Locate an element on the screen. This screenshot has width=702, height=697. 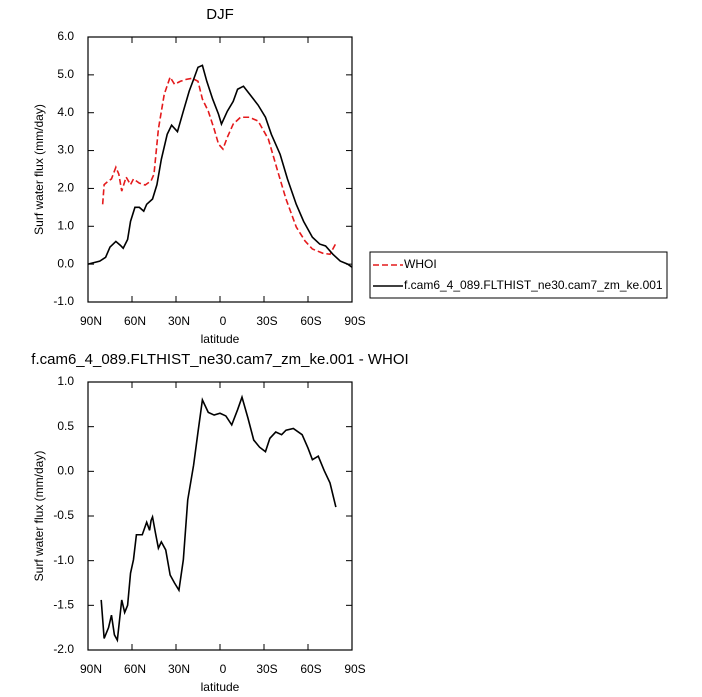
y-tick-label: -1.5 is located at coordinates (63, 605).